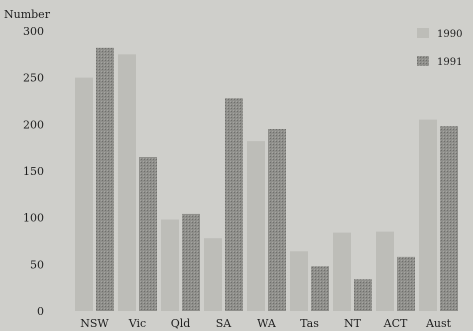 The height and width of the screenshot is (331, 473). Describe the element at coordinates (320, 288) in the screenshot. I see `bar-1991-Tas` at that location.